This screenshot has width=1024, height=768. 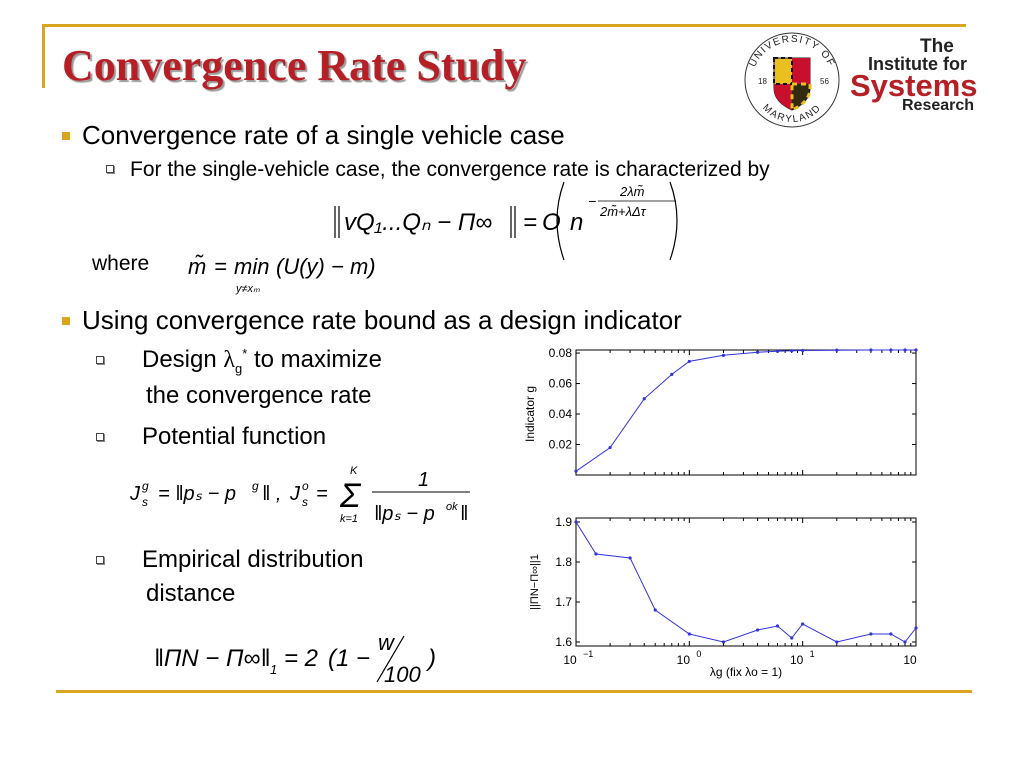 What do you see at coordinates (259, 395) in the screenshot?
I see `sub-bullet-2-line2: the convergence rate` at bounding box center [259, 395].